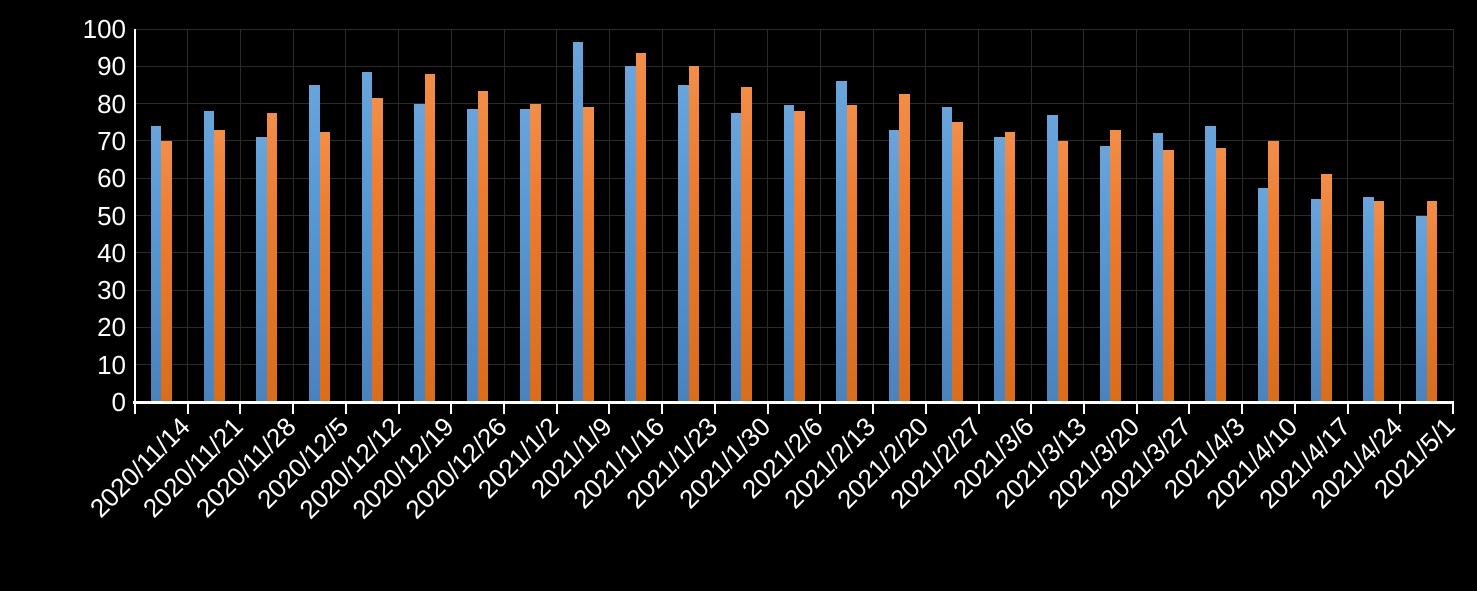 This screenshot has height=591, width=1477. Describe the element at coordinates (111, 215) in the screenshot. I see `y-tick-label: 50` at that location.